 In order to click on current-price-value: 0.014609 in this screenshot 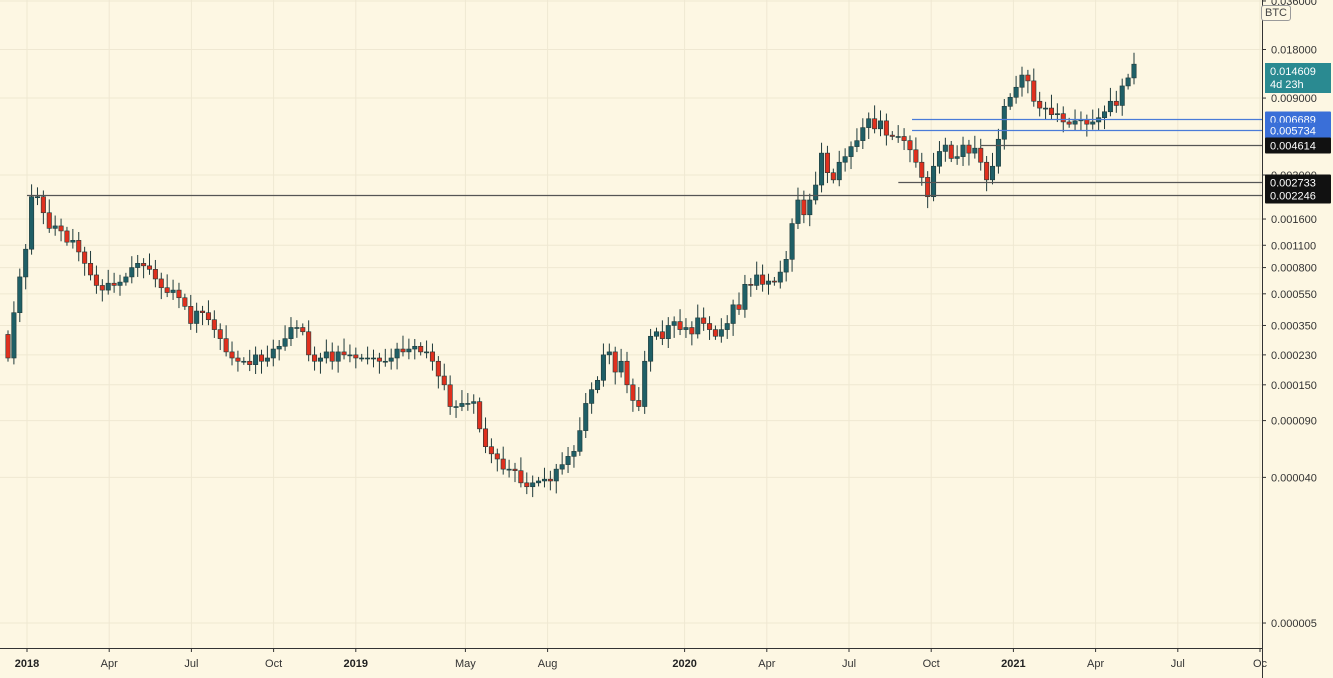, I will do `click(1293, 72)`.